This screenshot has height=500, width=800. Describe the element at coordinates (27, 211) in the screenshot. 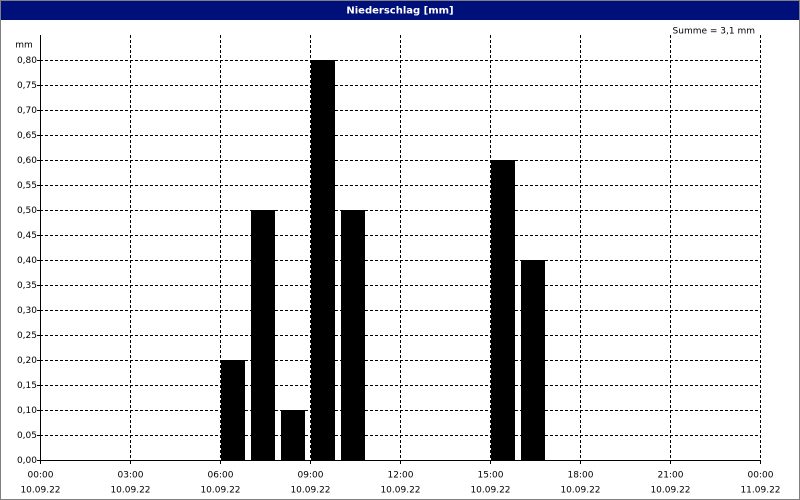

I see `y-tick-label: 0,50` at that location.